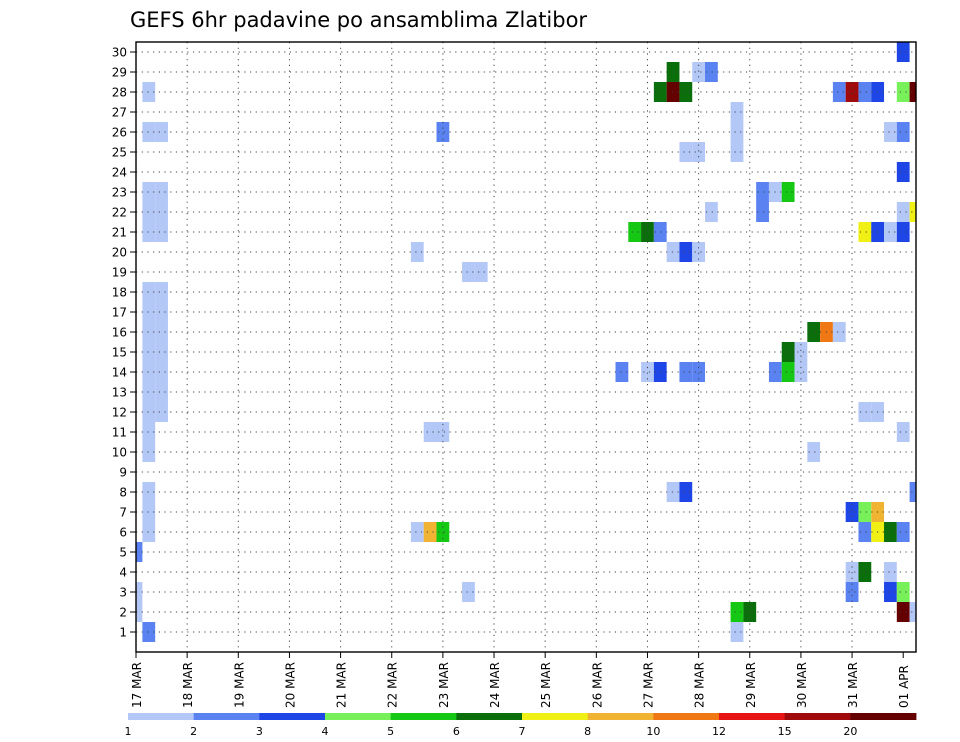 This screenshot has height=742, width=960. Describe the element at coordinates (119, 93) in the screenshot. I see `y-tick-label: 28` at that location.